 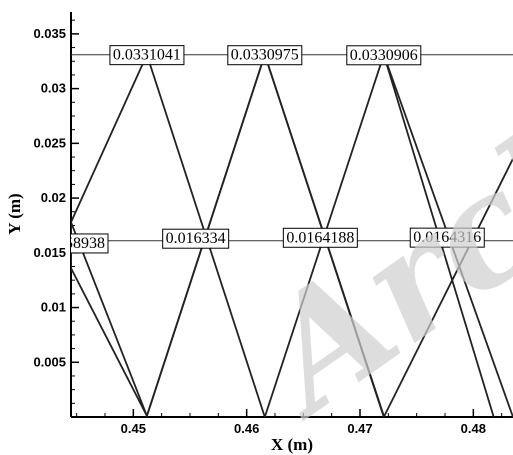 I want to click on contour-label: 0.016334, so click(x=196, y=238).